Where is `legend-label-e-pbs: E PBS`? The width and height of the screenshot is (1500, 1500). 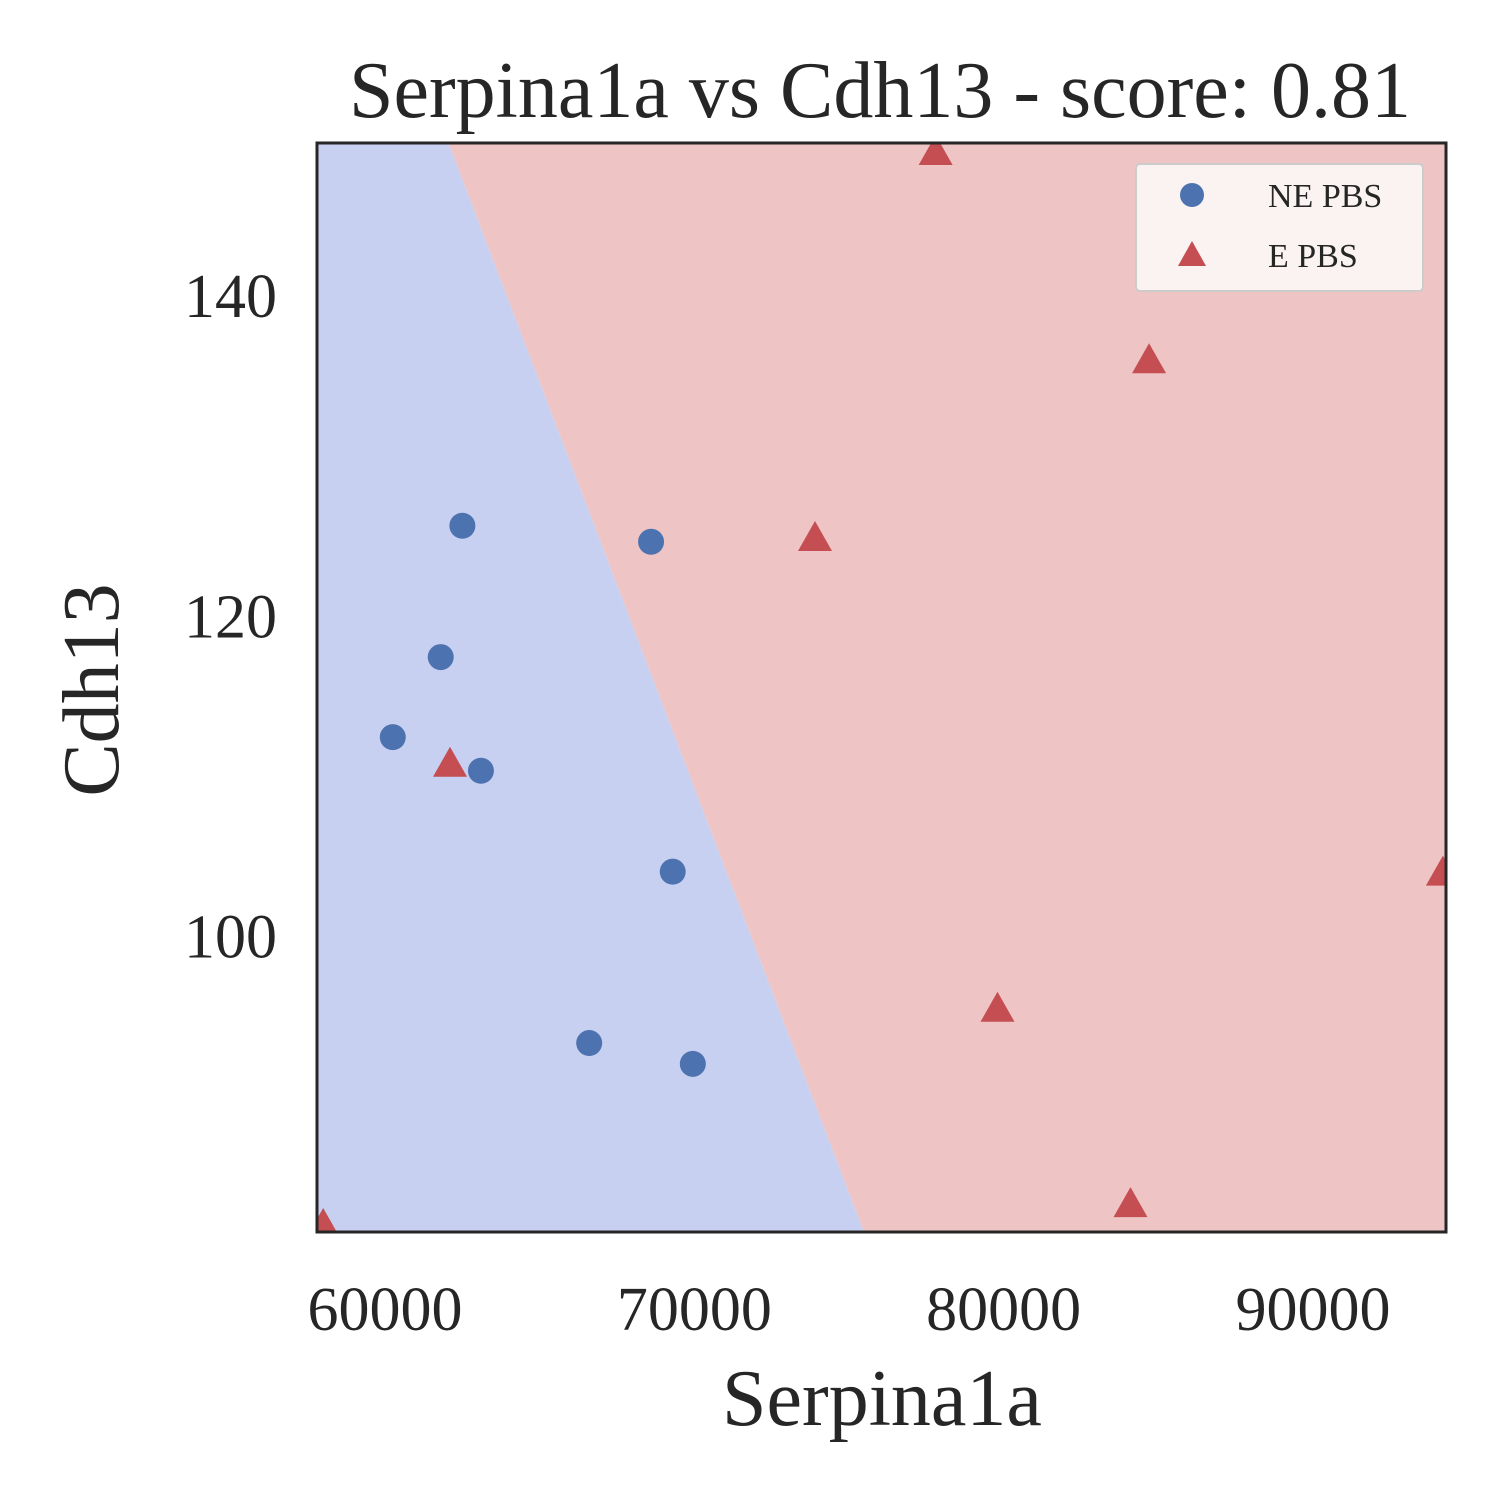
legend-label-e-pbs: E PBS is located at coordinates (1313, 256).